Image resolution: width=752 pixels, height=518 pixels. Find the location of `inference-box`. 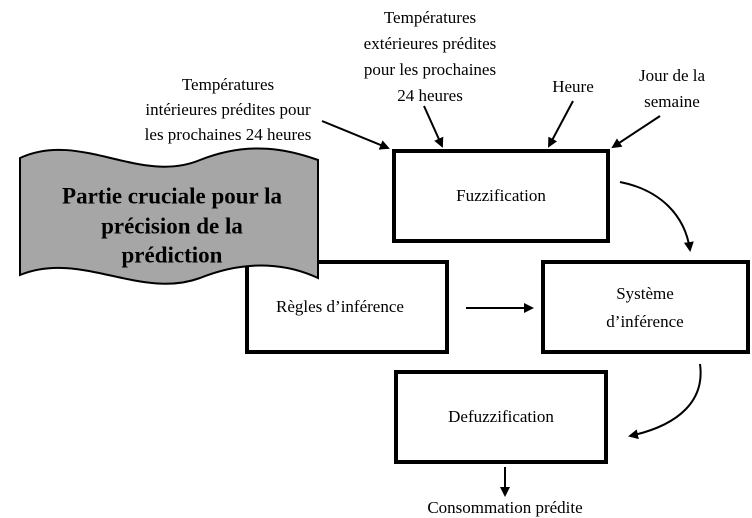

inference-box is located at coordinates (645, 307).